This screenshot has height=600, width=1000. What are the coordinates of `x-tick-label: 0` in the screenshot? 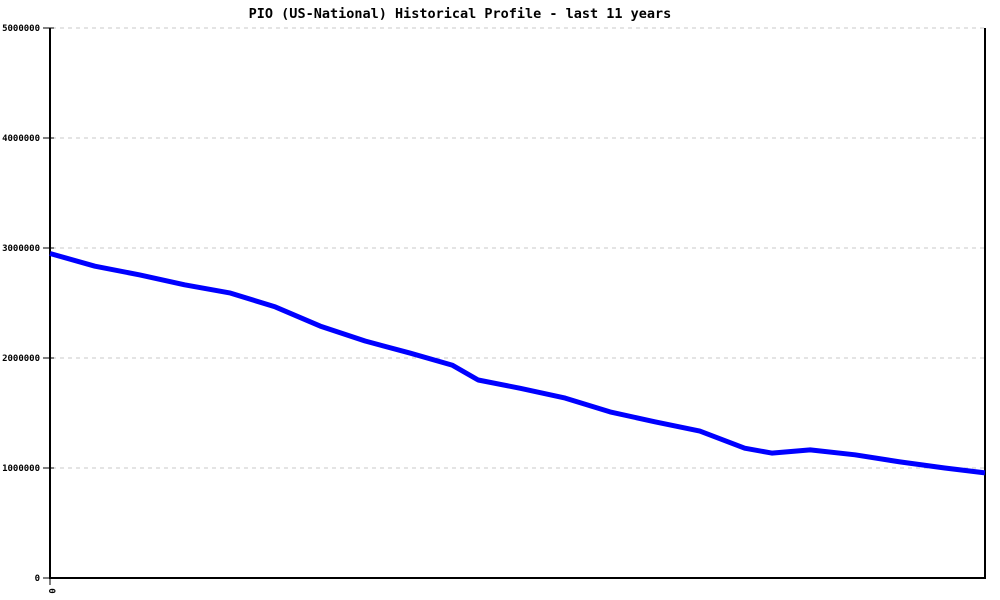 It's located at (51, 590).